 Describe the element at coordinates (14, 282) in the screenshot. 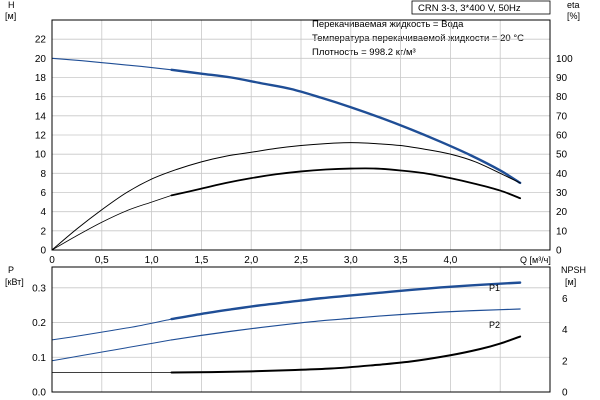

I see `bottom-ylabel-unit: [кВт]` at that location.